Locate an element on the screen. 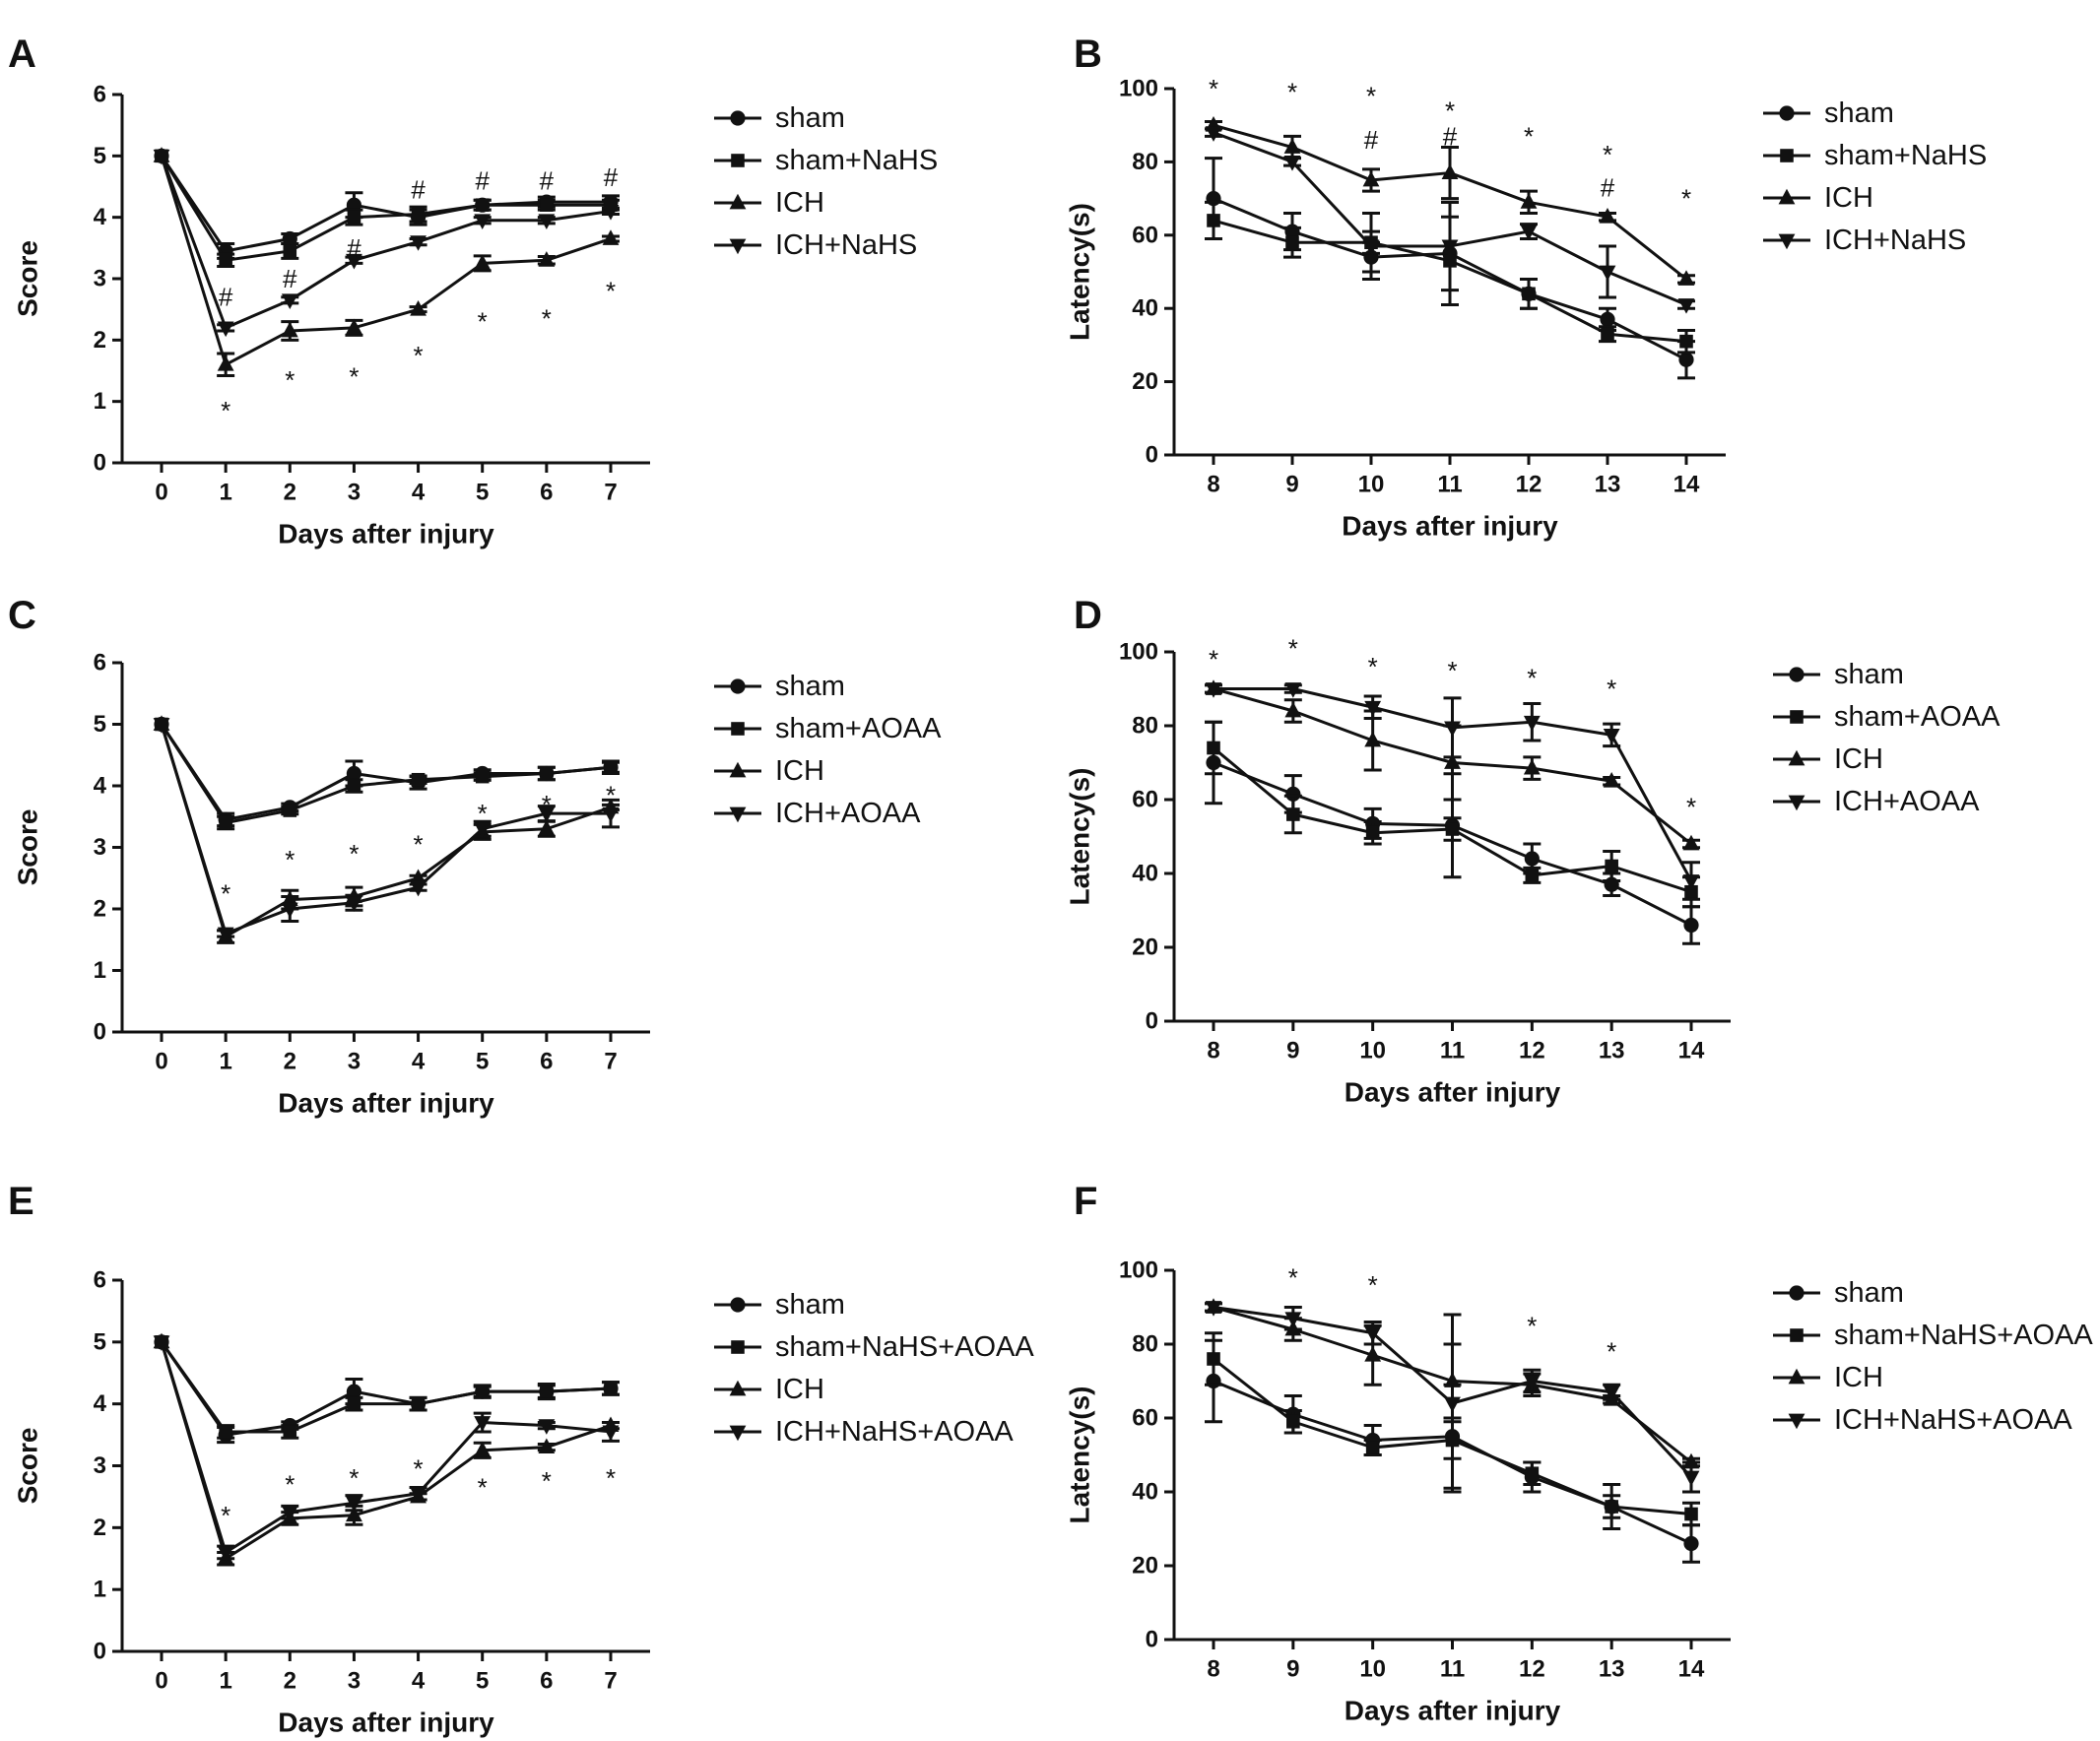 The width and height of the screenshot is (2100, 1741). legend-item: ICH+NaHS+AOAA is located at coordinates (864, 1432).